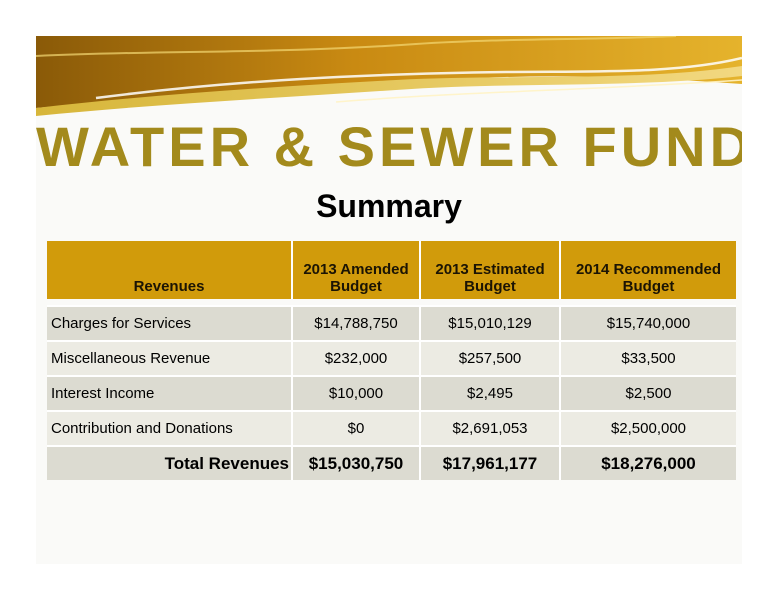 The width and height of the screenshot is (776, 600). Describe the element at coordinates (170, 393) in the screenshot. I see `row-label: Interest Income` at that location.